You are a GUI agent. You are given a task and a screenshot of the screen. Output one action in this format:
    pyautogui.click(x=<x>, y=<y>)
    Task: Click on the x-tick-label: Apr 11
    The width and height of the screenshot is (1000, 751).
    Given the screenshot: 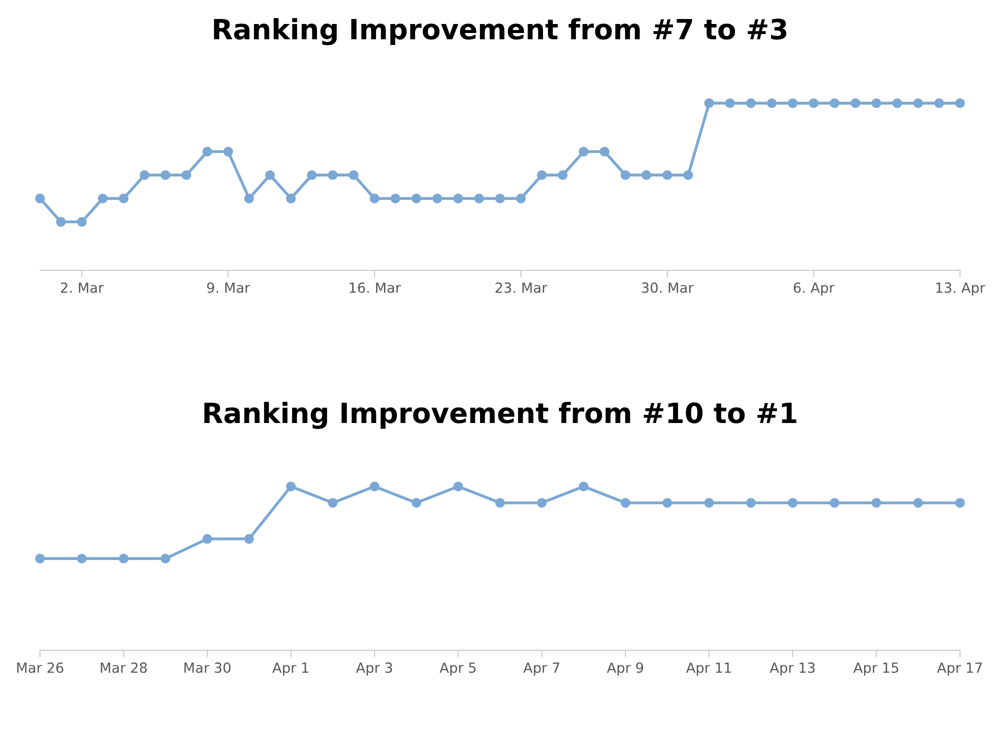 What is the action you would take?
    pyautogui.click(x=708, y=669)
    